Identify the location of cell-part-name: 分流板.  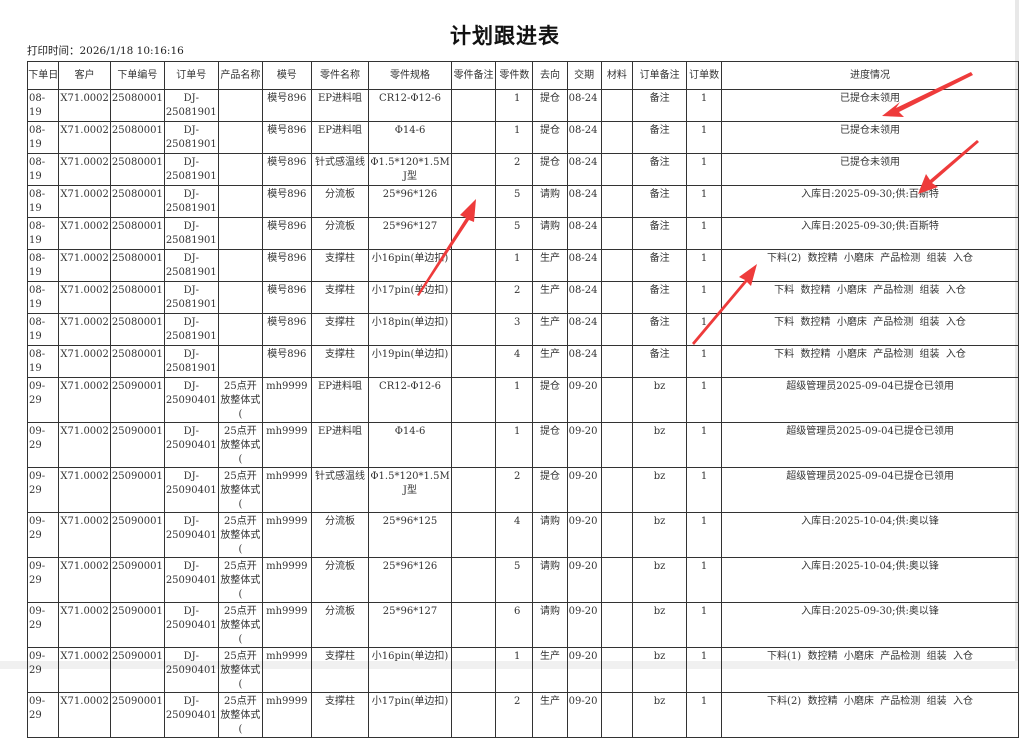
(340, 580).